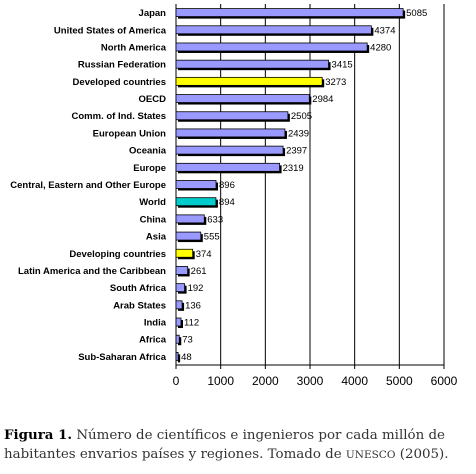 The image size is (476, 474). I want to click on data-label: 136, so click(193, 305).